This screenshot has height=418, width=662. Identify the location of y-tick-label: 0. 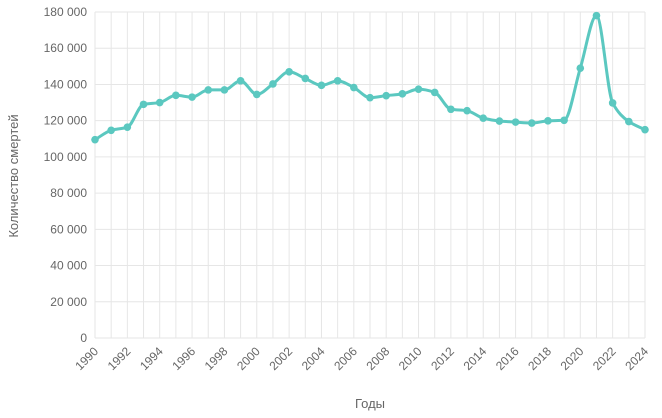
(83, 338).